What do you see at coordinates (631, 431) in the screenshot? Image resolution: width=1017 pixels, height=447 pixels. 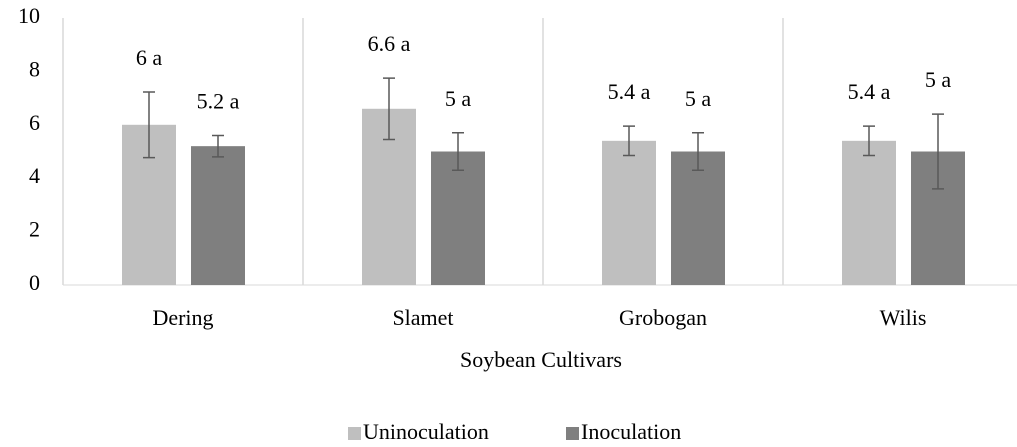 I see `legend-label: Inoculation` at bounding box center [631, 431].